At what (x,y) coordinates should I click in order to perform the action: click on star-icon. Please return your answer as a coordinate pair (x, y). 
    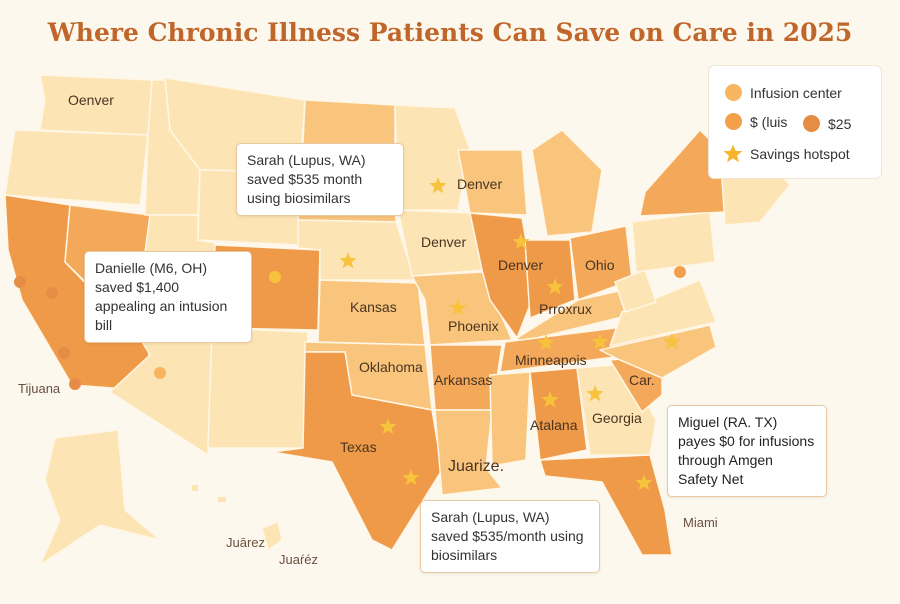
    Looking at the image, I should click on (733, 153).